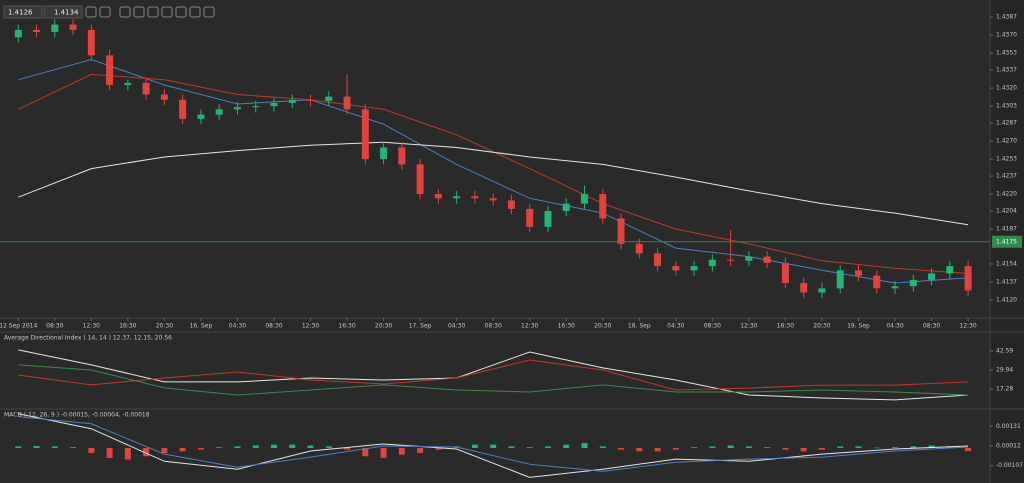 Image resolution: width=1024 pixels, height=483 pixels. Describe the element at coordinates (1008, 446) in the screenshot. I see `y-tick-label: 0.00012` at that location.